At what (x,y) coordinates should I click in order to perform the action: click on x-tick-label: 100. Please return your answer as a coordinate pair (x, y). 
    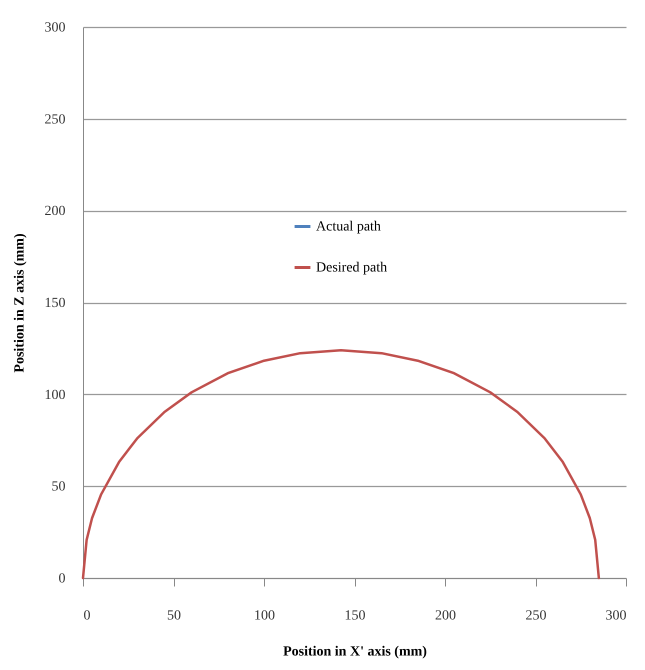
    Looking at the image, I should click on (264, 616).